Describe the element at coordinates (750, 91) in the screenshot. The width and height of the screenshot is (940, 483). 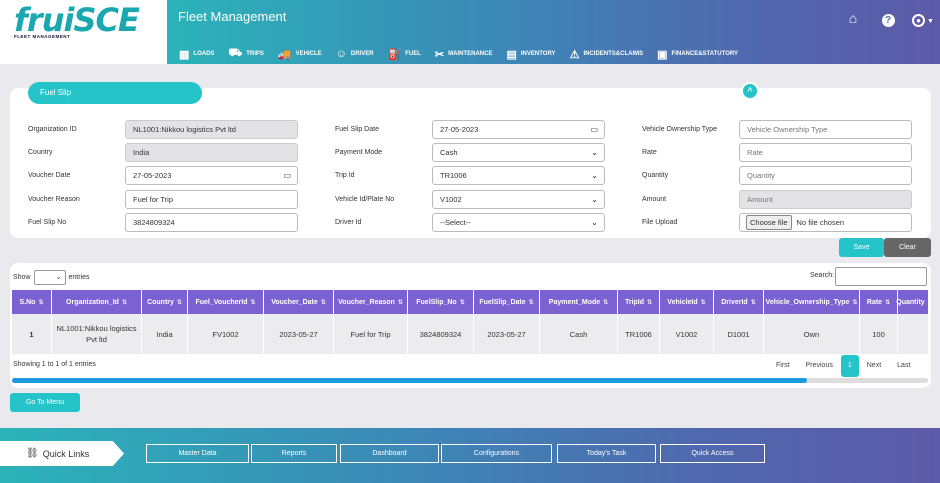
I see `collapse-toggle-icon: ^` at that location.